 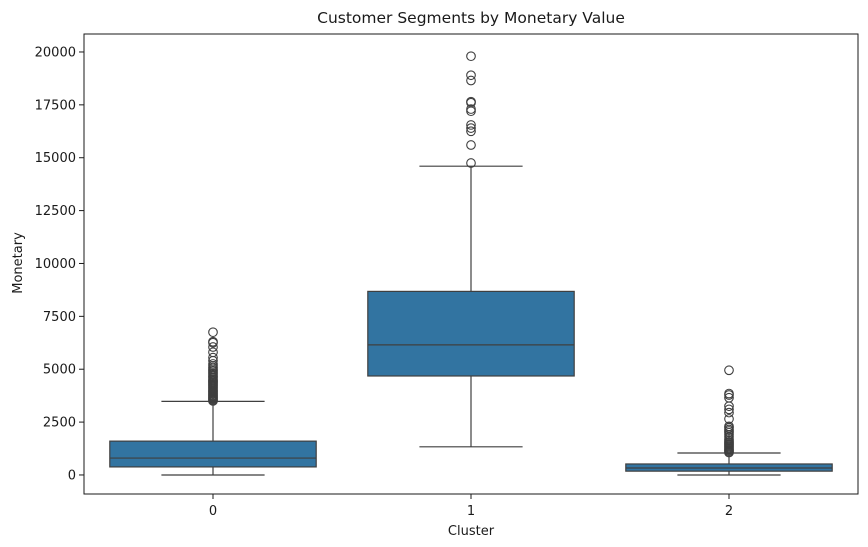 What do you see at coordinates (72, 475) in the screenshot?
I see `y-tick-label: 0` at bounding box center [72, 475].